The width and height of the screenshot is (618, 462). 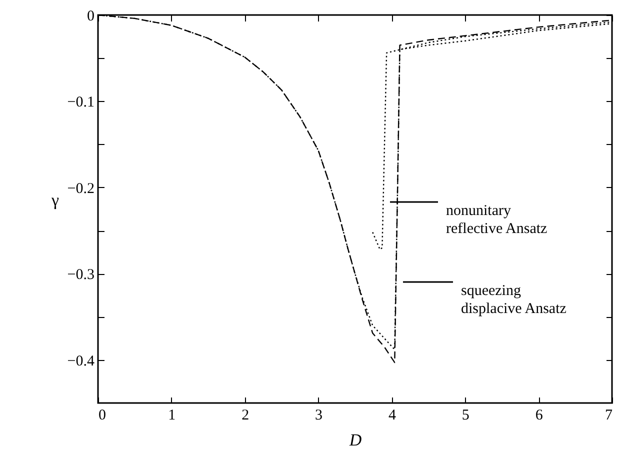 What do you see at coordinates (514, 300) in the screenshot?
I see `annotation: squeezing displacive Ansatz` at bounding box center [514, 300].